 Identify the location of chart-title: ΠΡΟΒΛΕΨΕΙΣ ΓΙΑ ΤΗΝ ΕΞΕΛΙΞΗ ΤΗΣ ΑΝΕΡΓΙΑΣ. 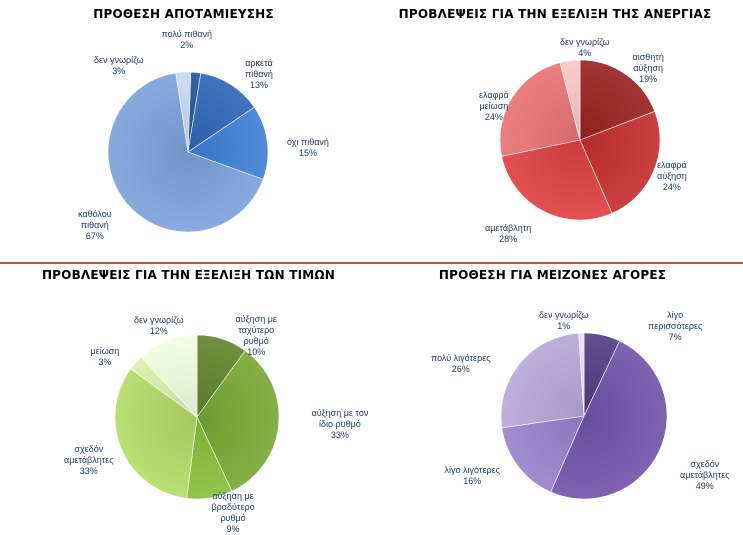
(555, 14).